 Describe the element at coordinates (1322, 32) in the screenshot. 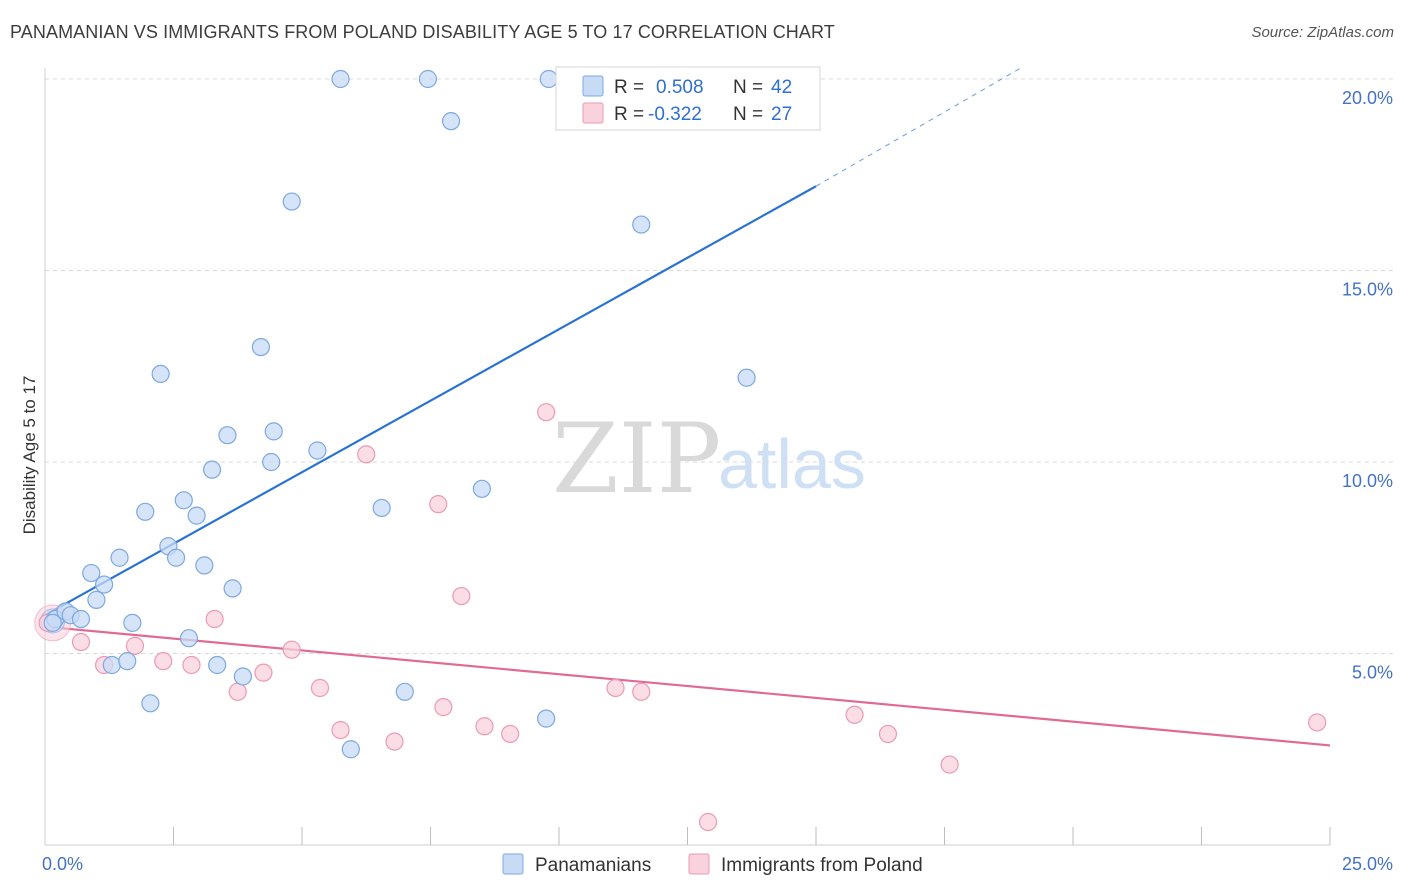

I see `source-label: Source: ZipAtlas.com` at that location.